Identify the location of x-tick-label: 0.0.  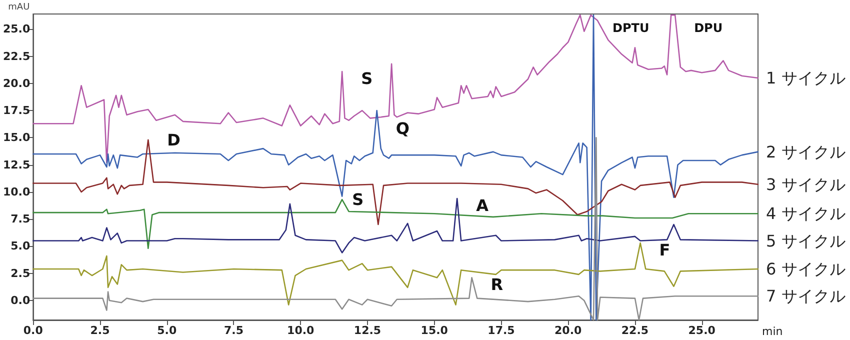
(33, 330).